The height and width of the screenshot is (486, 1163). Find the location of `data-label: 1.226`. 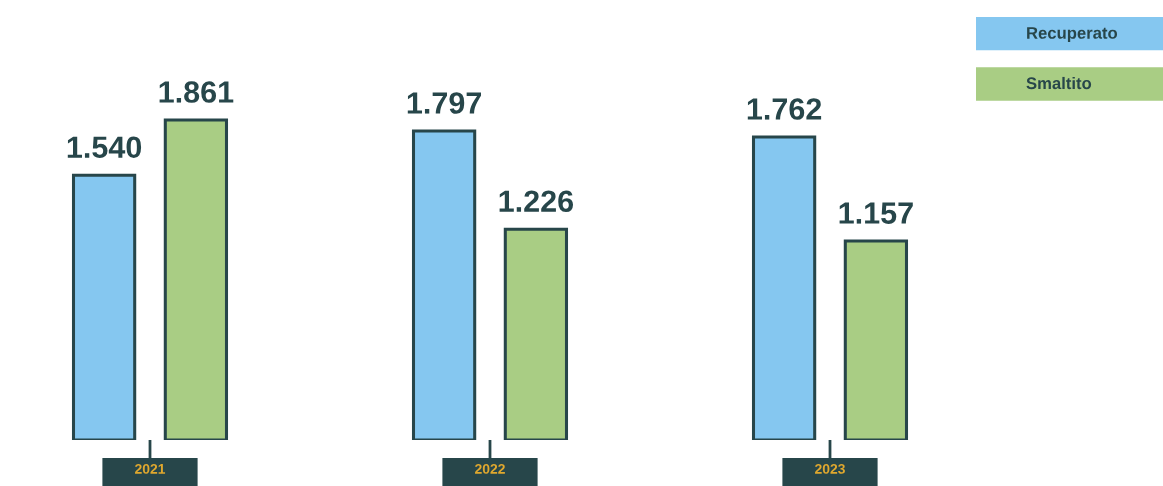

data-label: 1.226 is located at coordinates (536, 201).